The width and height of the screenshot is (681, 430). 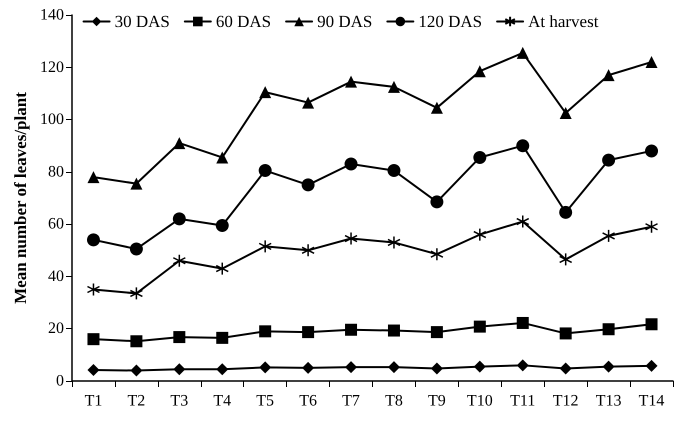 I want to click on x-tick-label: T8, so click(x=394, y=401).